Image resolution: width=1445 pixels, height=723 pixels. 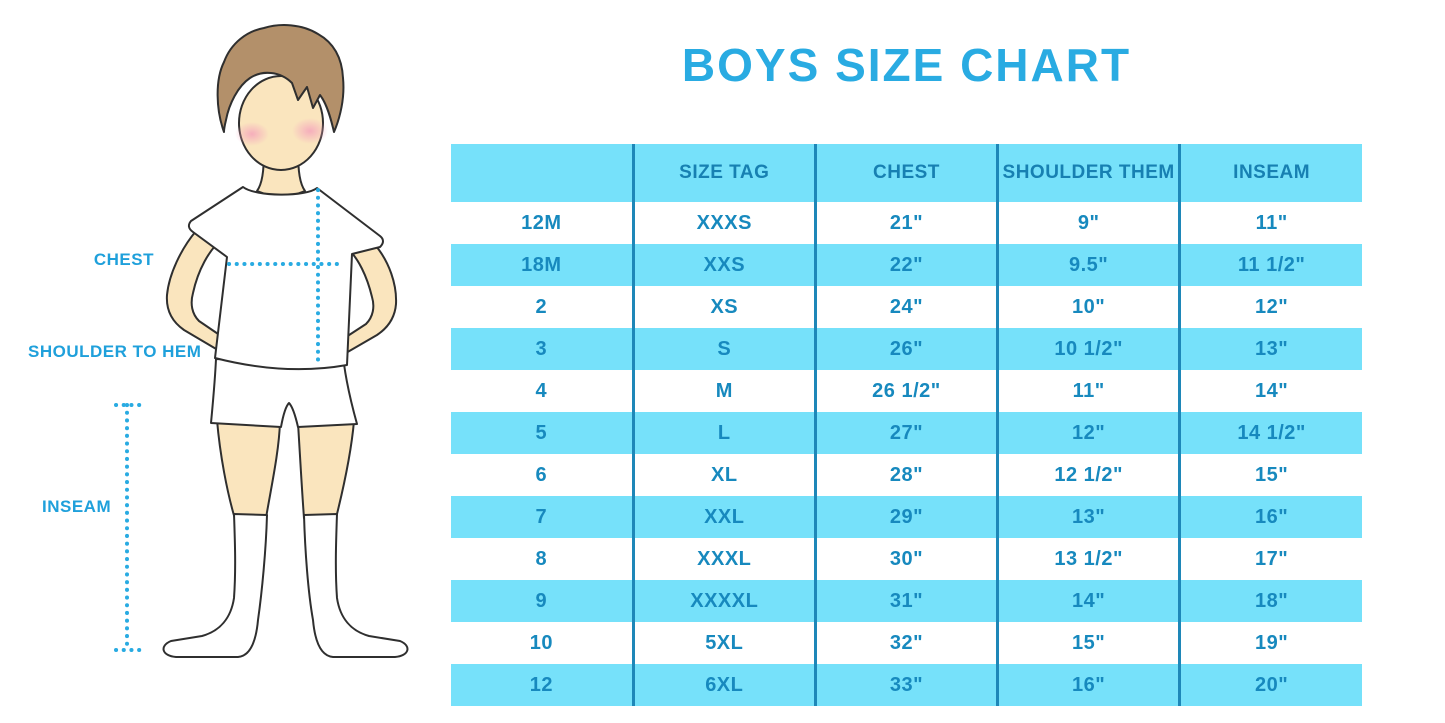 I want to click on table-row: 2 XS 24" 10" 12", so click(x=906, y=307).